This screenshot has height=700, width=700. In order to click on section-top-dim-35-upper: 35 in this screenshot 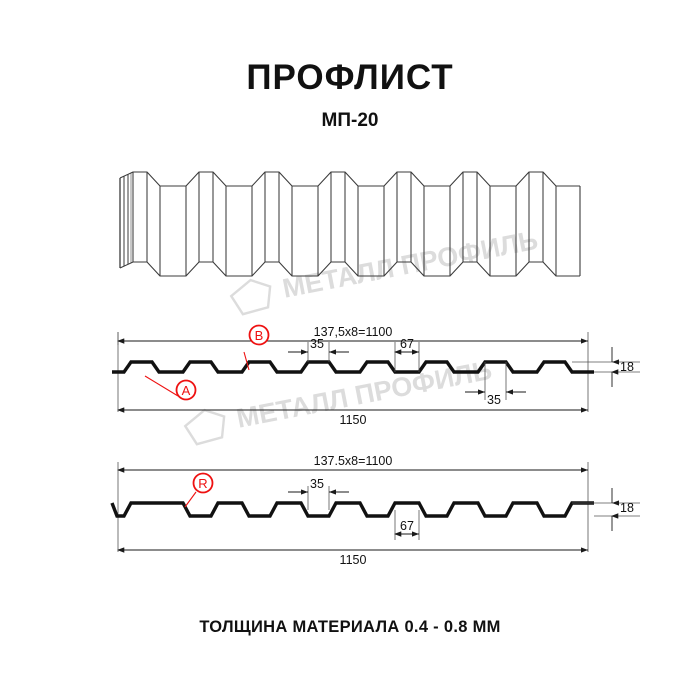, I will do `click(317, 344)`.